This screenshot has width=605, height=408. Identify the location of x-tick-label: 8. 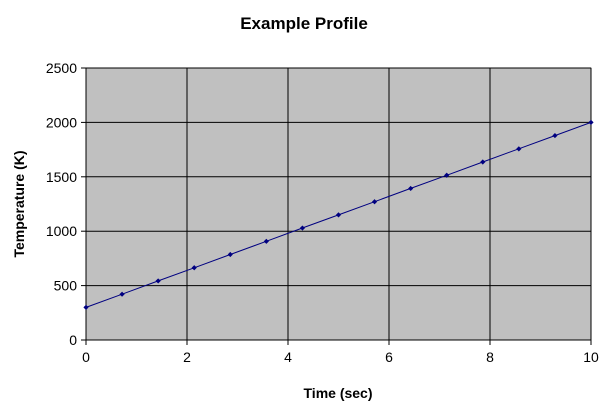
(490, 357).